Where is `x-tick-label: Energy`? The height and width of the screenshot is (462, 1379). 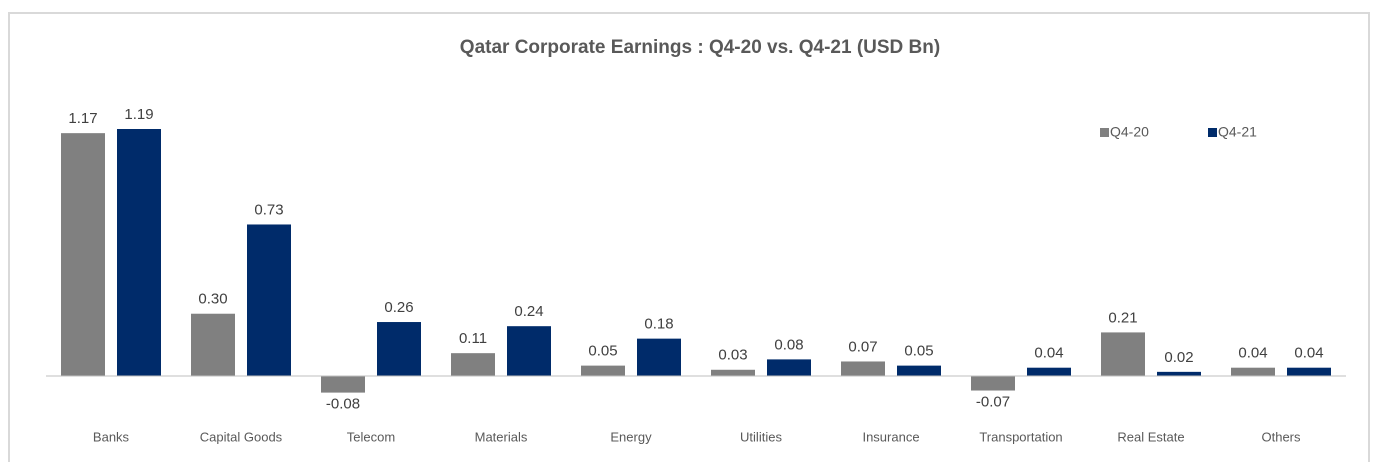 x-tick-label: Energy is located at coordinates (631, 436).